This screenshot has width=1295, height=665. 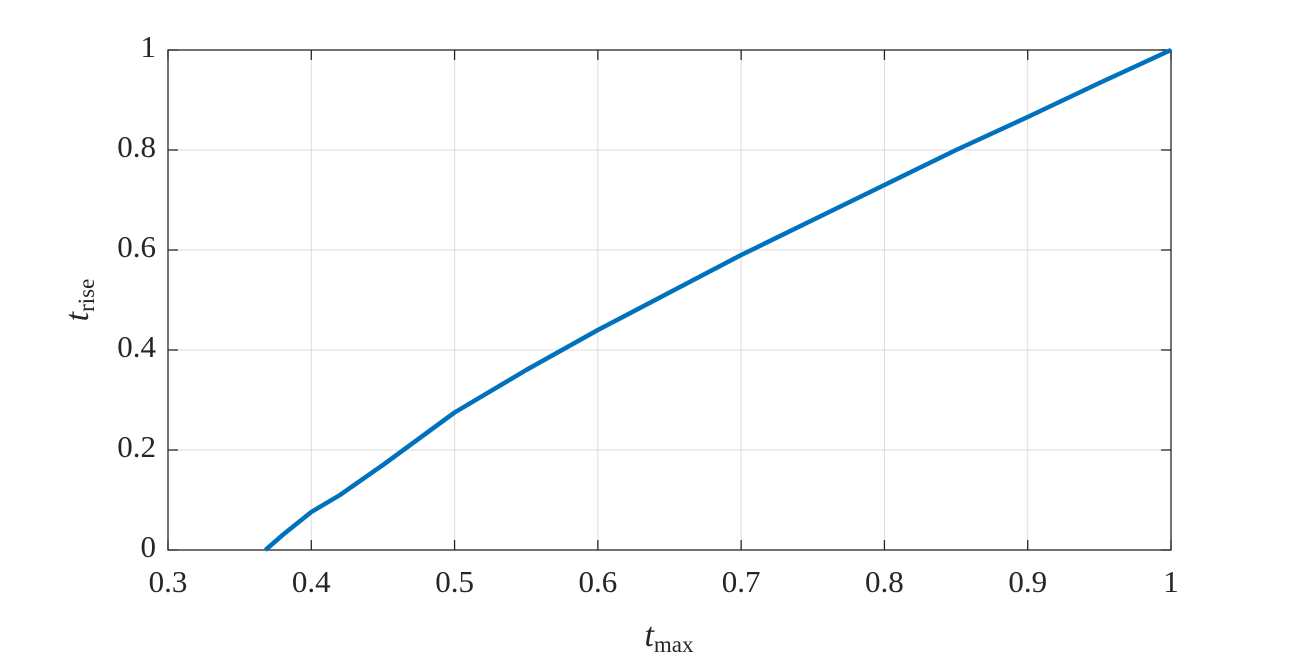 I want to click on x-tick-label: 0.9, so click(x=1027, y=581).